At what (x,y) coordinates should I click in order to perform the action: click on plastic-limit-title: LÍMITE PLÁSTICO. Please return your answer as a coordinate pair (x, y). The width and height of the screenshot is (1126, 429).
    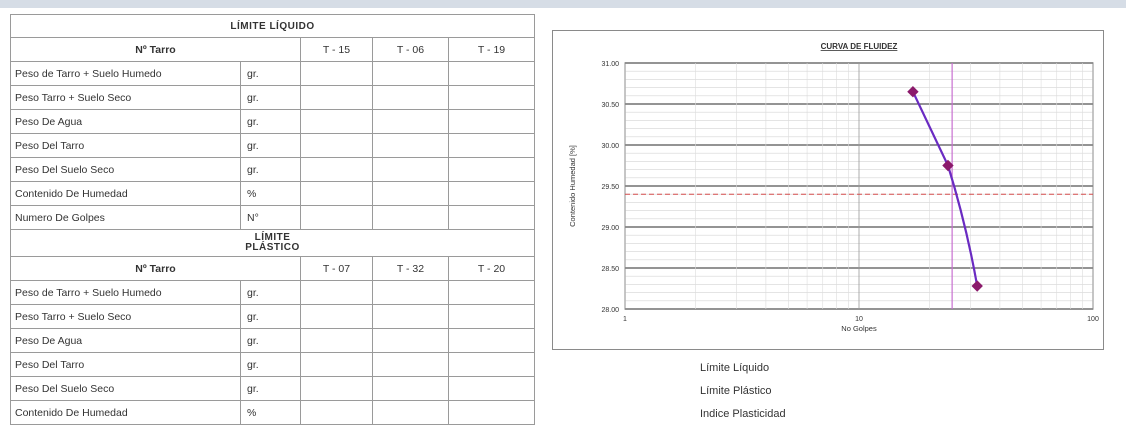
    Looking at the image, I should click on (272, 243).